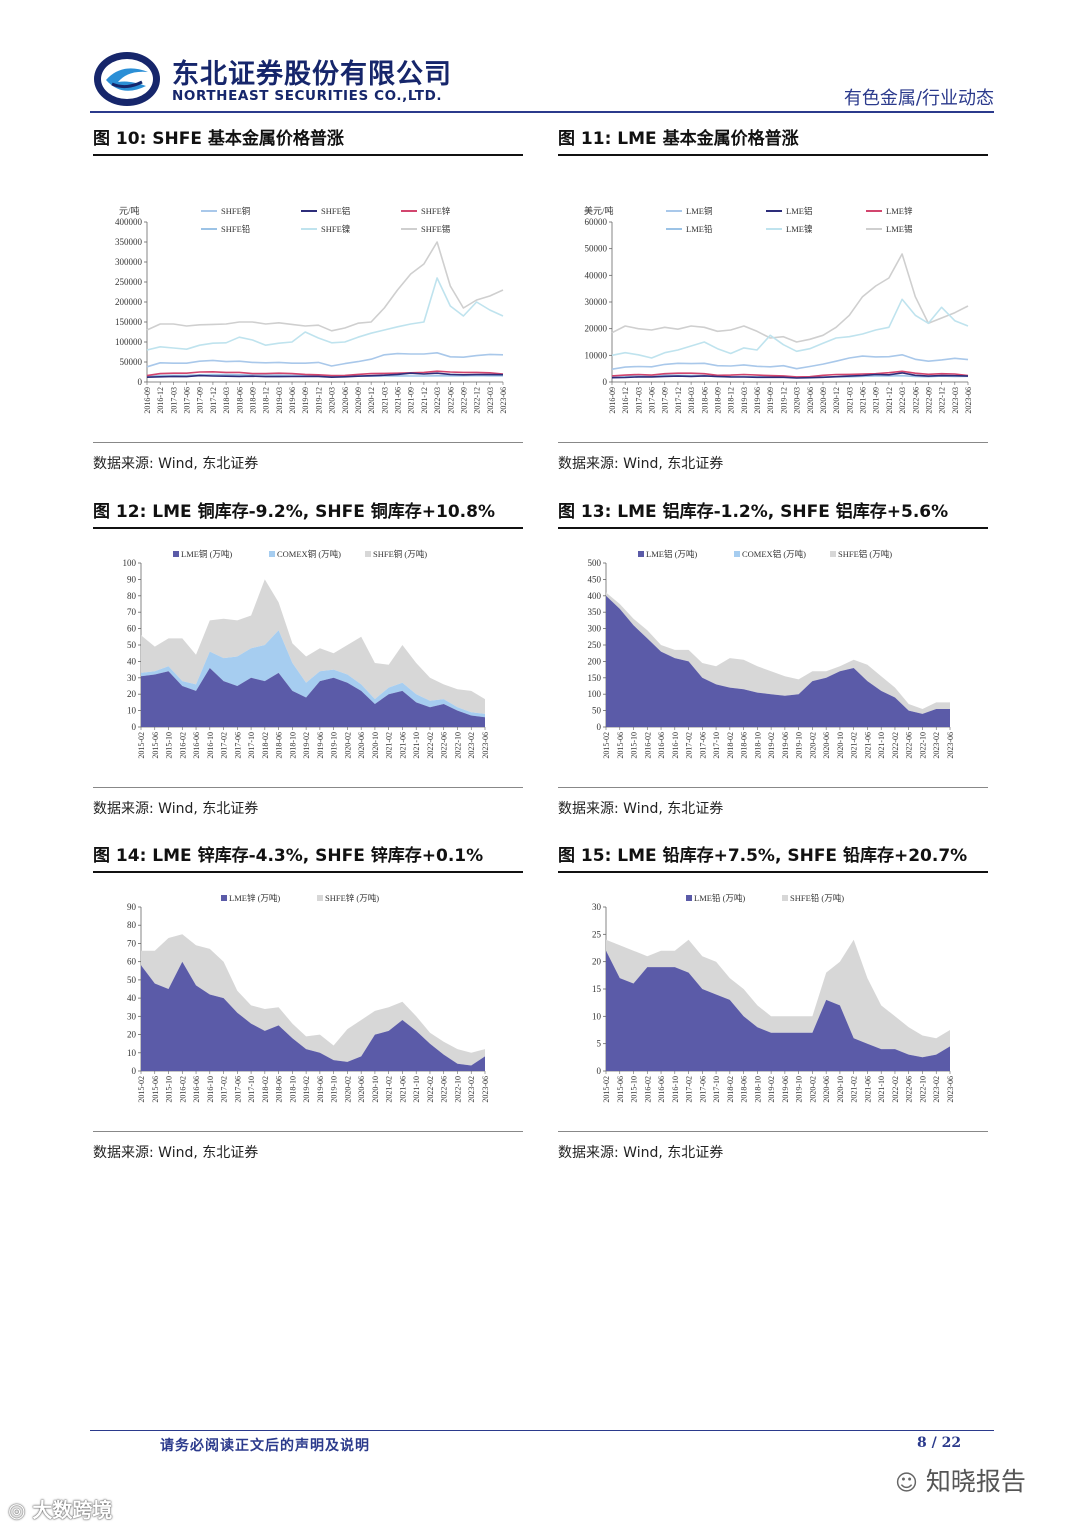 Image resolution: width=1080 pixels, height=1527 pixels. I want to click on legend-label: LME锡, so click(899, 229).